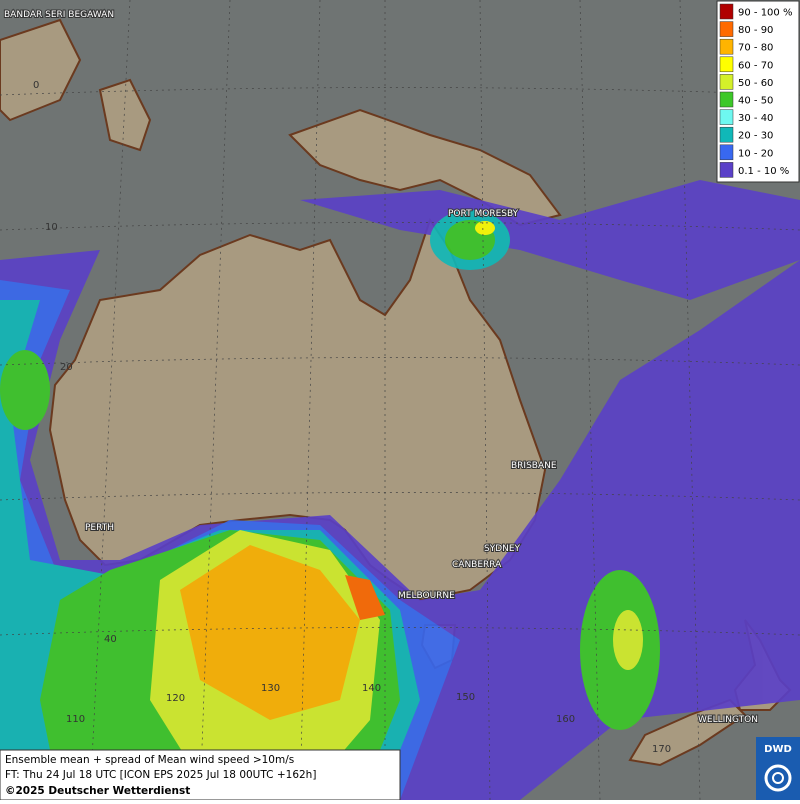 The image size is (800, 804). Describe the element at coordinates (175, 698) in the screenshot. I see `grid-label: 120` at that location.